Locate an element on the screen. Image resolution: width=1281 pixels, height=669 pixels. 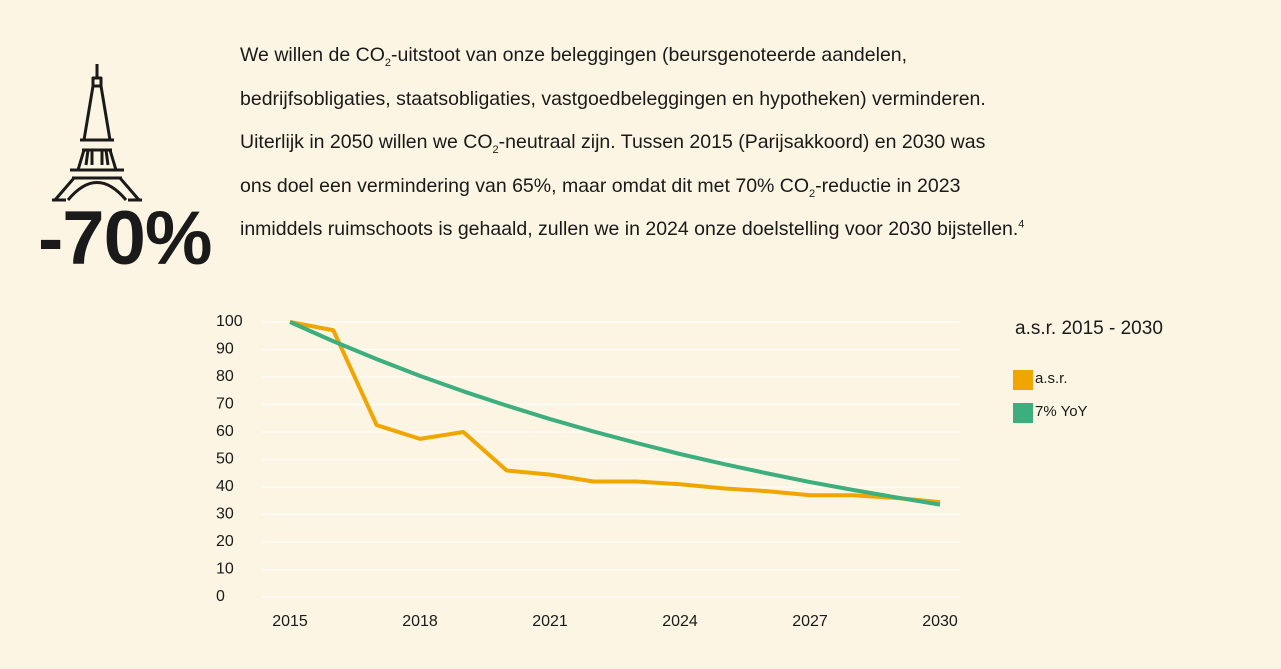
y-tick-label: 70 is located at coordinates (225, 404).